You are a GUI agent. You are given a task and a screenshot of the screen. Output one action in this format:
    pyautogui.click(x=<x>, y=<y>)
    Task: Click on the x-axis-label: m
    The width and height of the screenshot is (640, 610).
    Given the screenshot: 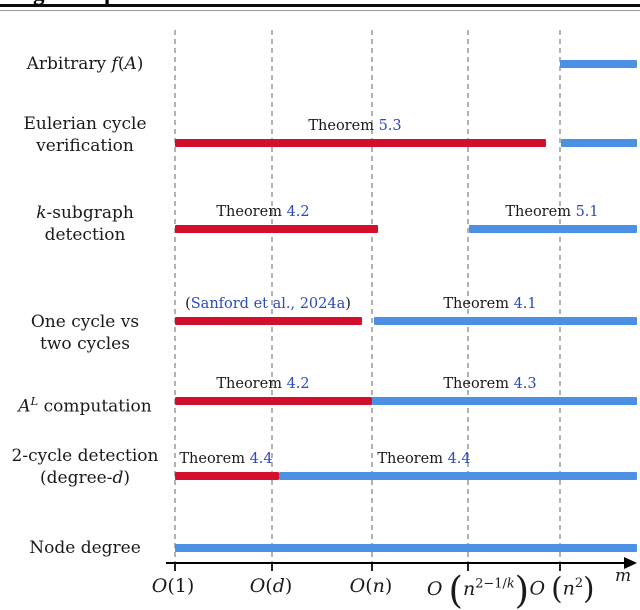 What is the action you would take?
    pyautogui.click(x=623, y=576)
    